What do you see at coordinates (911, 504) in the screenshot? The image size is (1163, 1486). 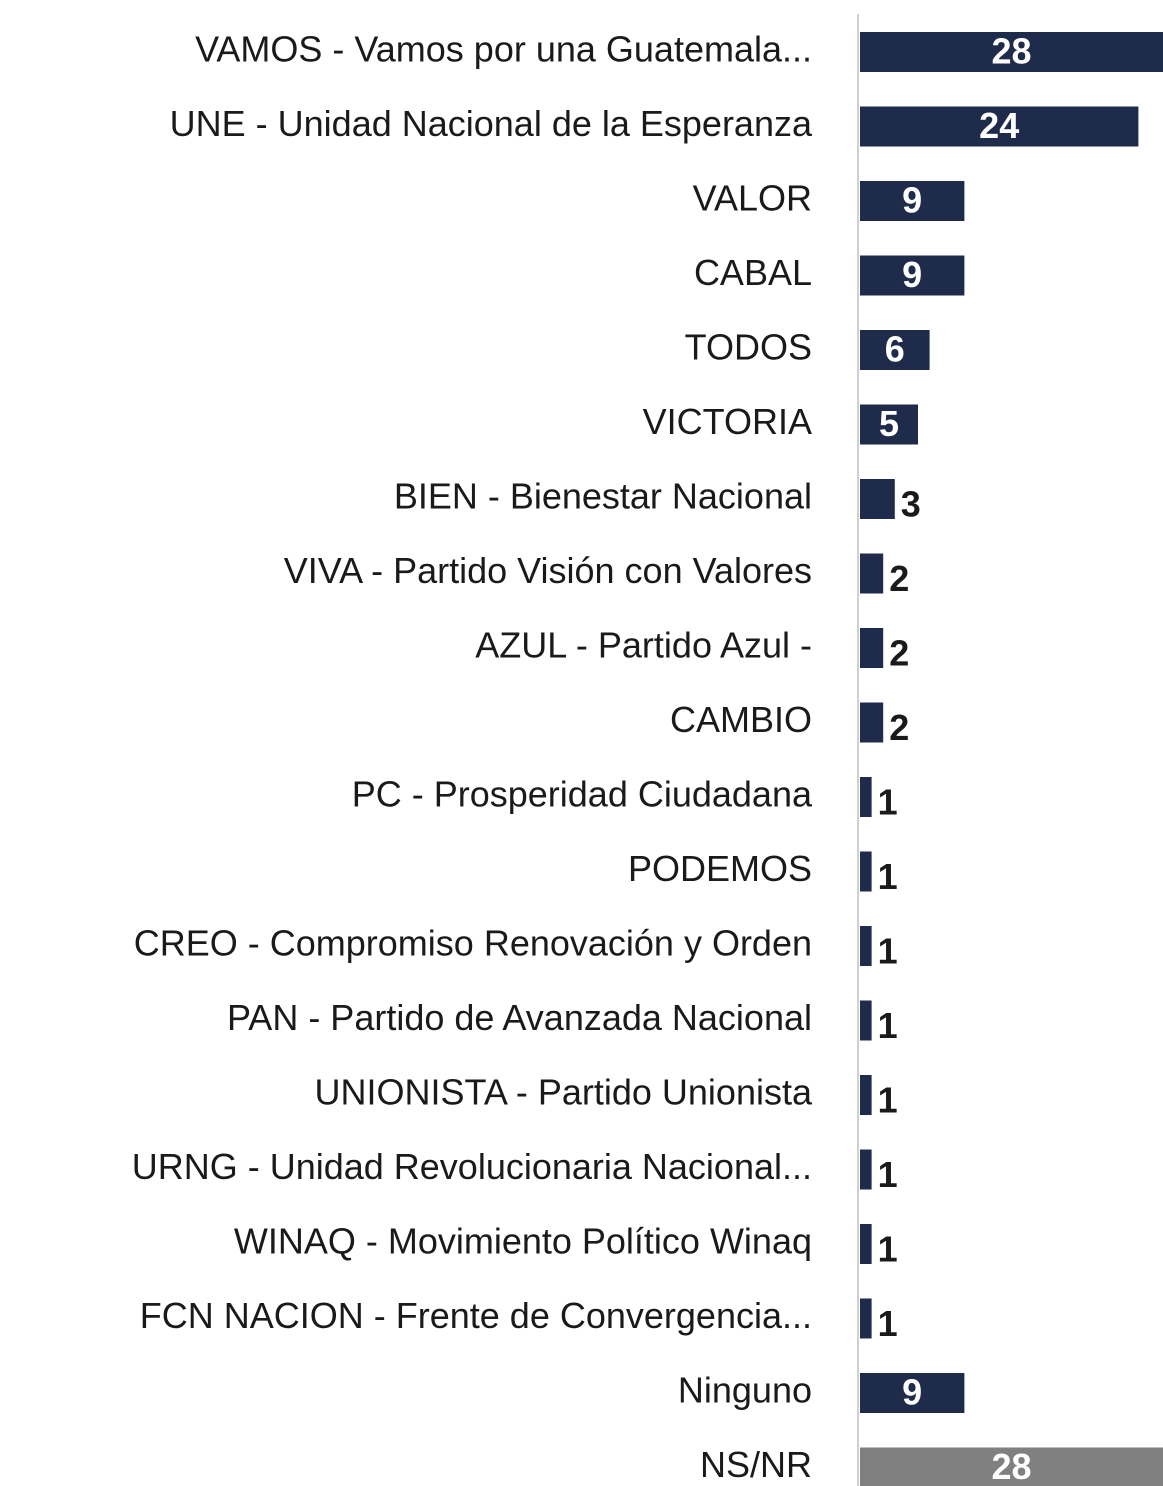 I see `value-label: 3` at bounding box center [911, 504].